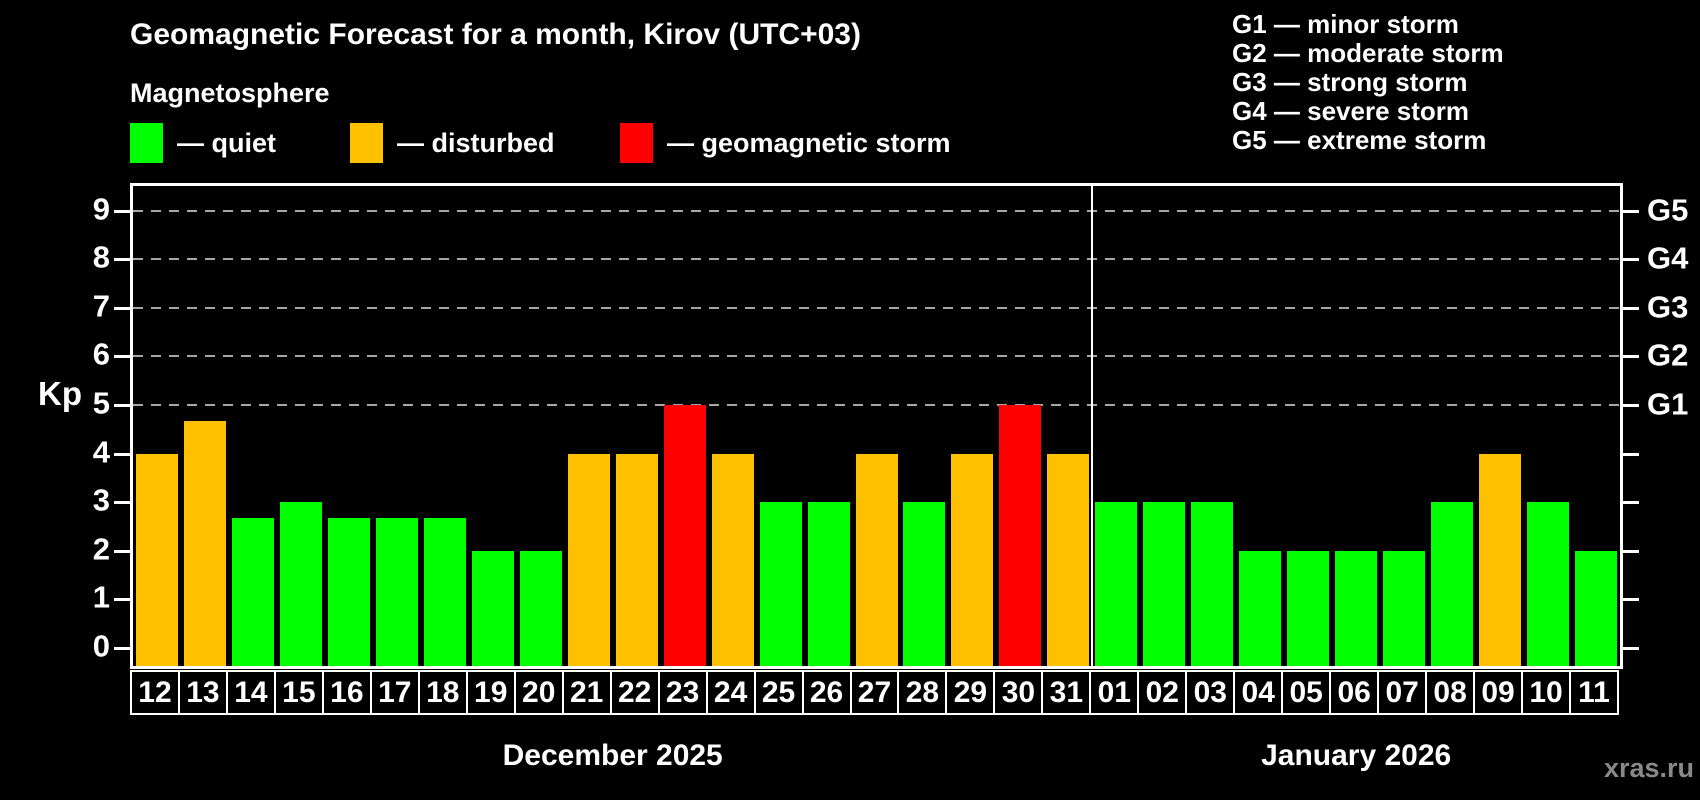 This screenshot has height=800, width=1700. I want to click on date-box: 06, so click(1354, 692).